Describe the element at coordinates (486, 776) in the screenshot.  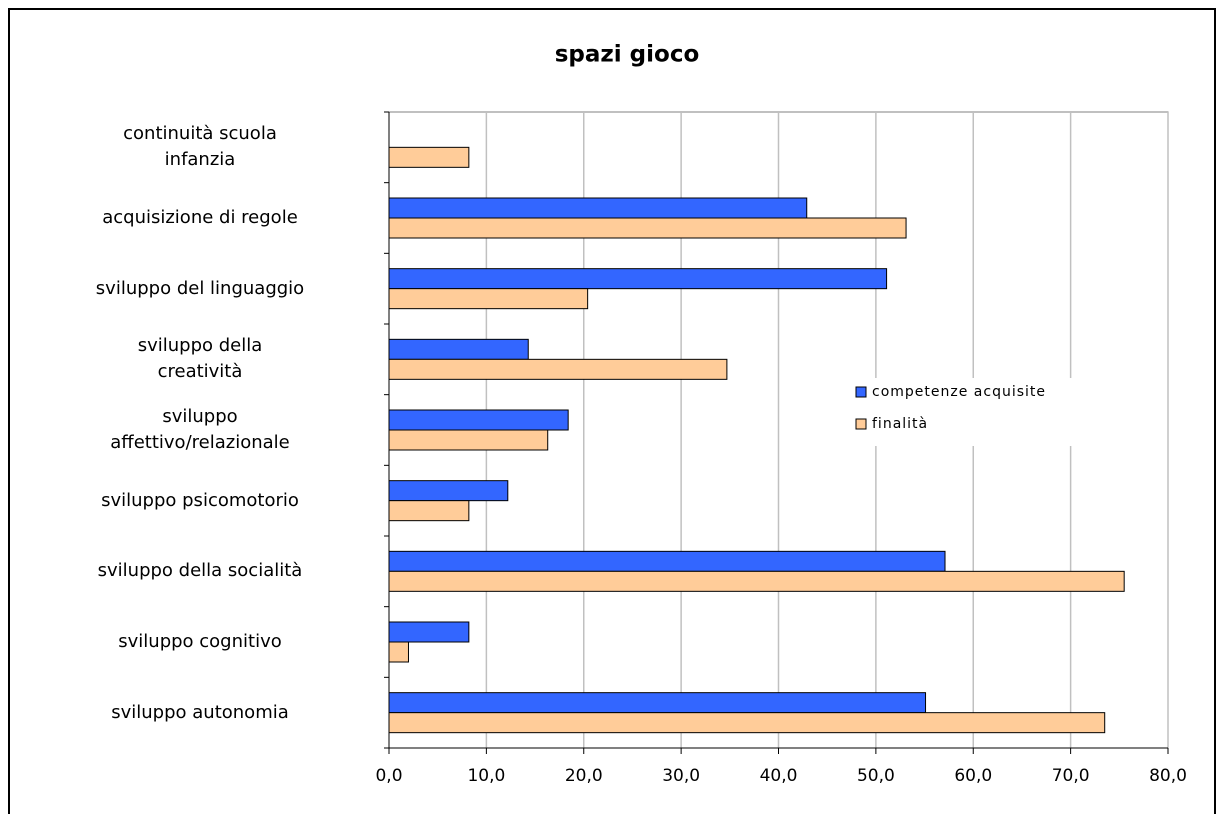
I see `x-tick-label: 10,0` at that location.